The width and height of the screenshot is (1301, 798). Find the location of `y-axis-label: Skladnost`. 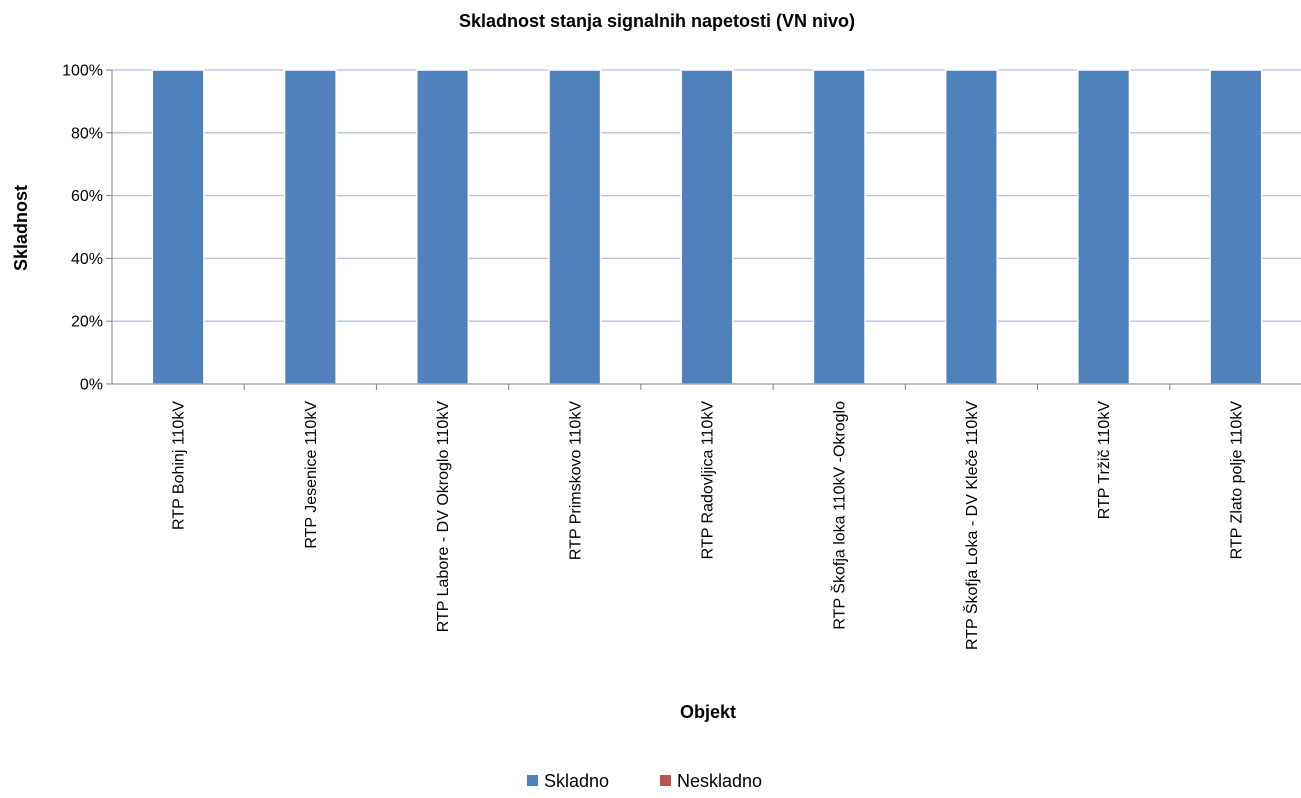

y-axis-label: Skladnost is located at coordinates (21, 228).